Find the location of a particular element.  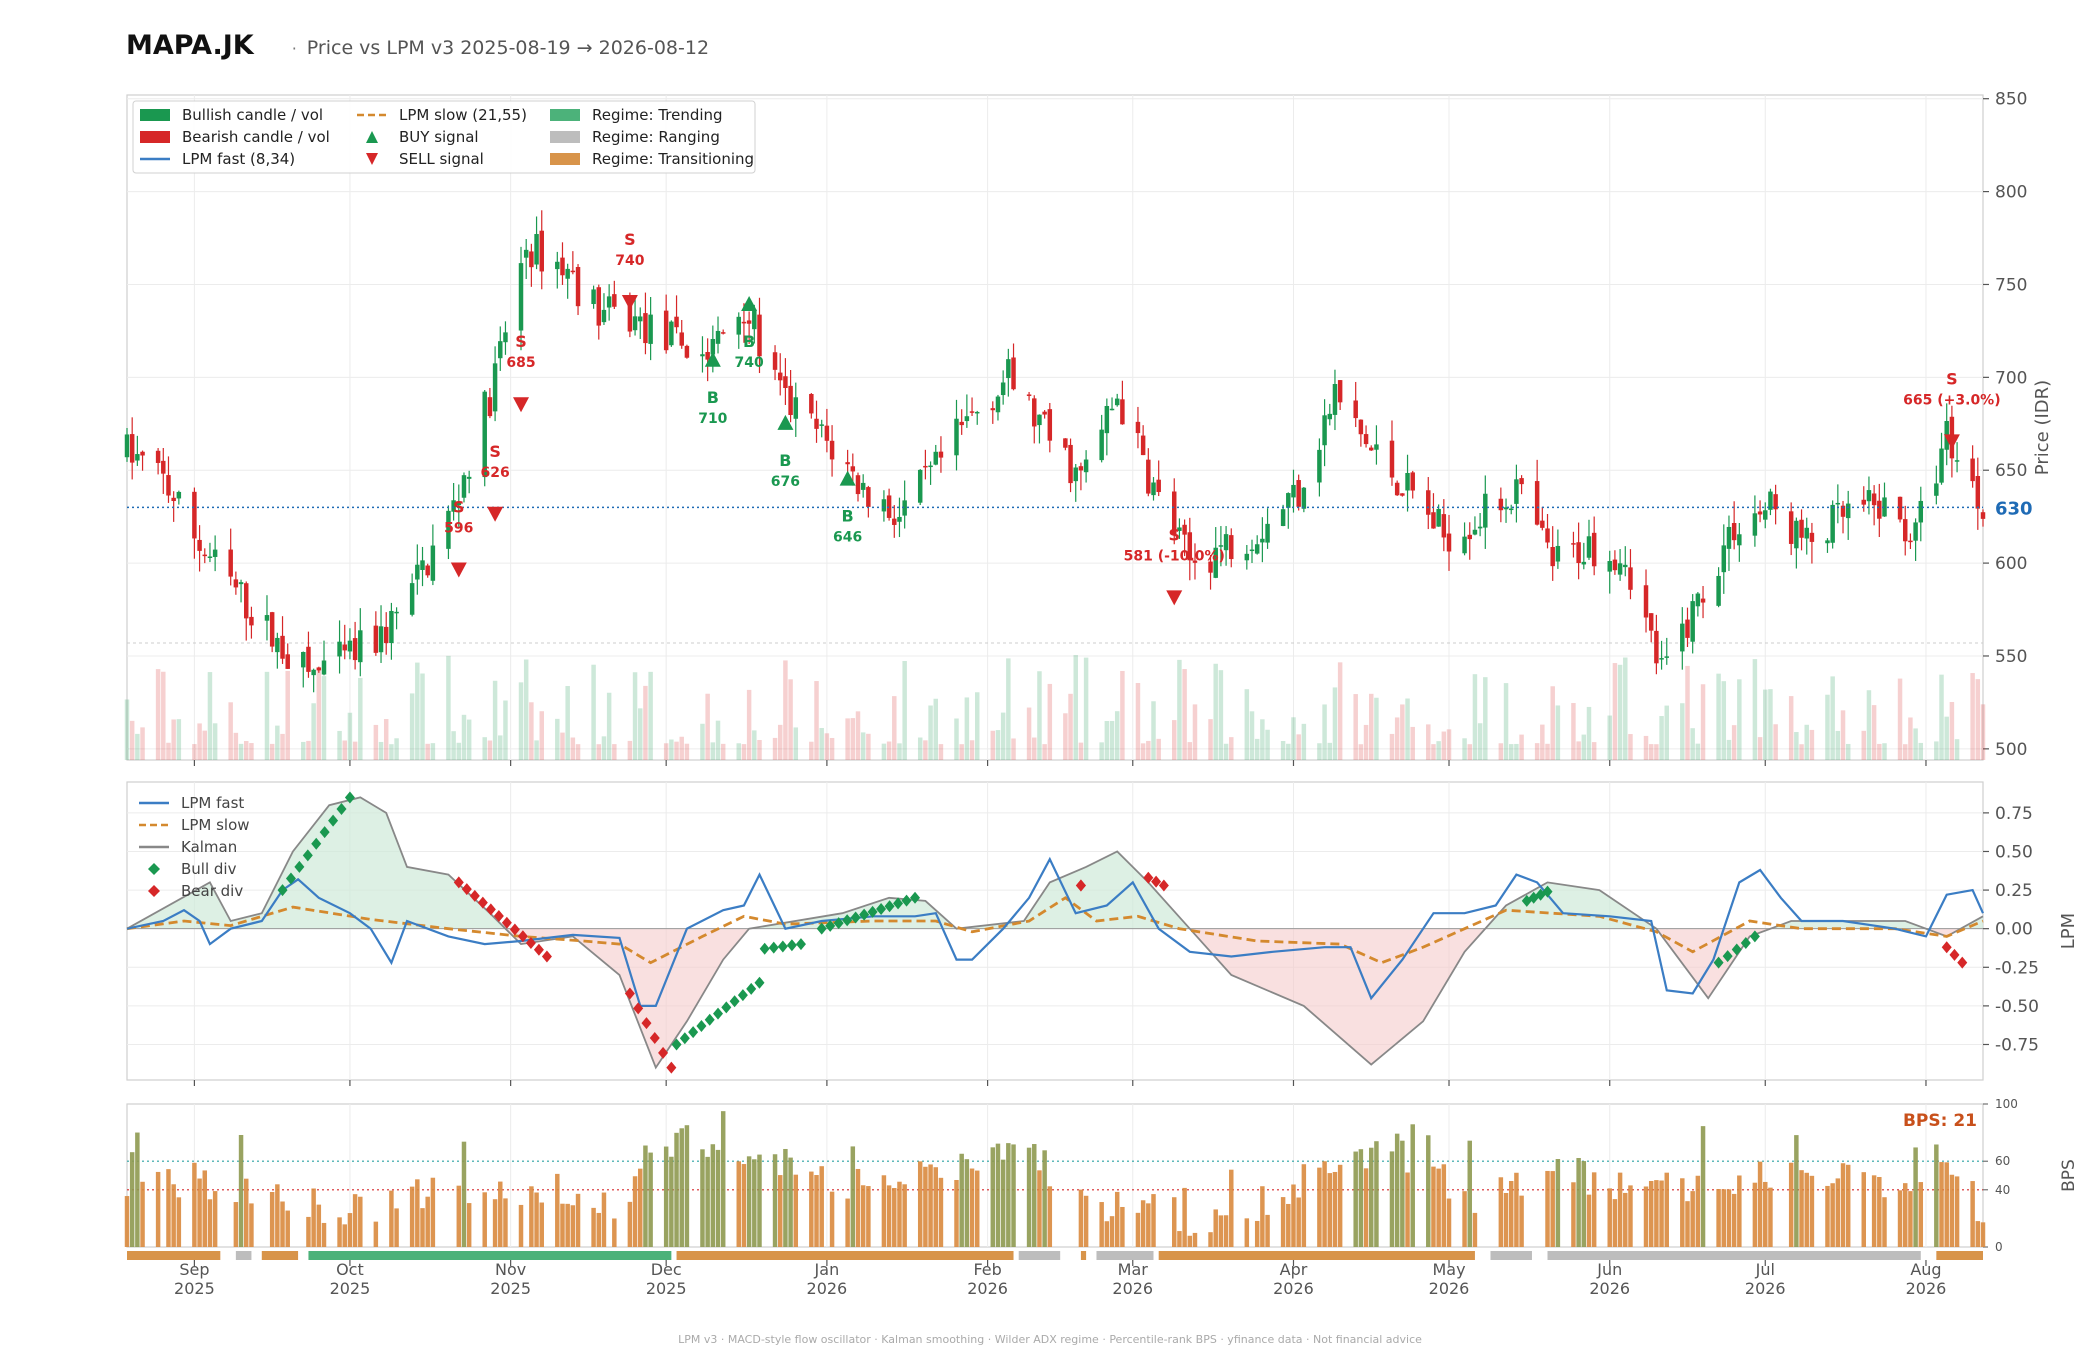

x-tick-label-year: 2025 is located at coordinates (350, 1288).